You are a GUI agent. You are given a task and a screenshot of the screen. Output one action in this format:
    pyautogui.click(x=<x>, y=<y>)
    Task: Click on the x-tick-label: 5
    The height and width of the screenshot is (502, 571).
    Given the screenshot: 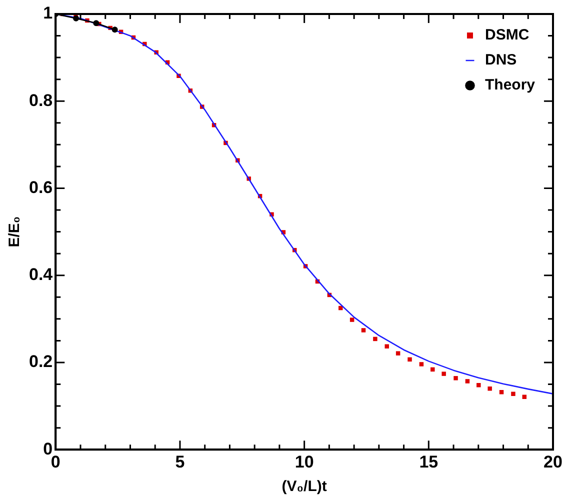 What is the action you would take?
    pyautogui.click(x=180, y=462)
    